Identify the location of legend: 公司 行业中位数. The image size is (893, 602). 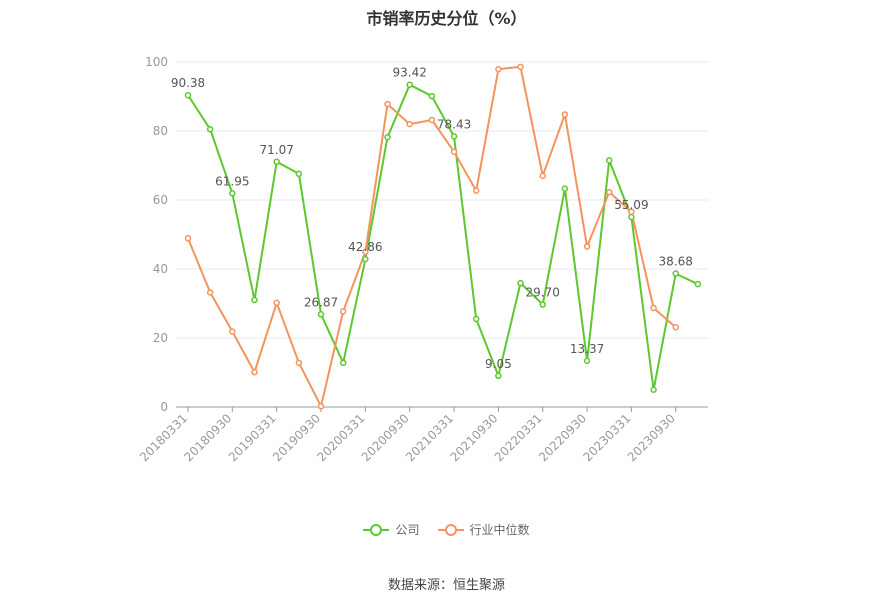
(446, 529).